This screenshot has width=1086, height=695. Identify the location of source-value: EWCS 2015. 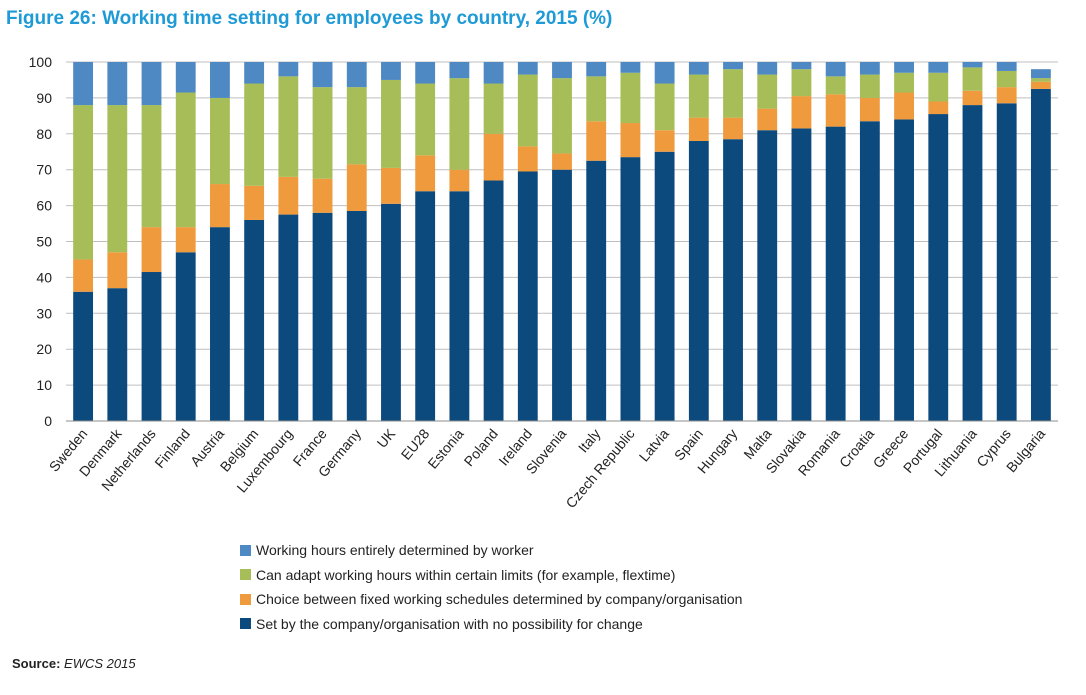
(100, 663).